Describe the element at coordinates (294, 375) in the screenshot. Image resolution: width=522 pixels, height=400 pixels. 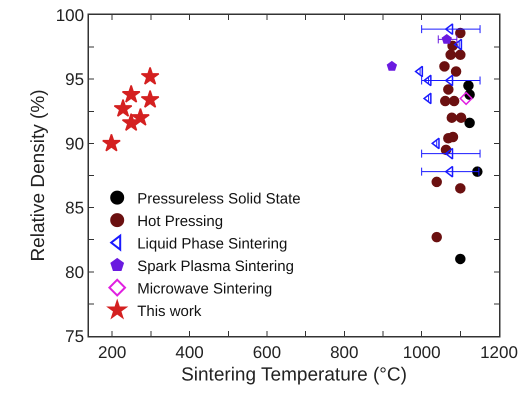
I see `x-axis-title: Sintering Temperature (°C)` at that location.